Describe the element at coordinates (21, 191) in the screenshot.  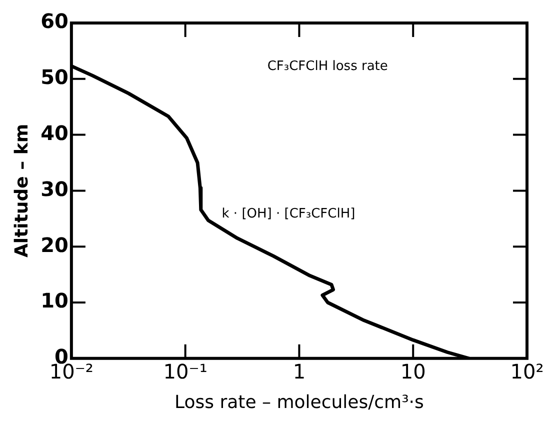
I see `y-axis-title: Altitude – km` at that location.